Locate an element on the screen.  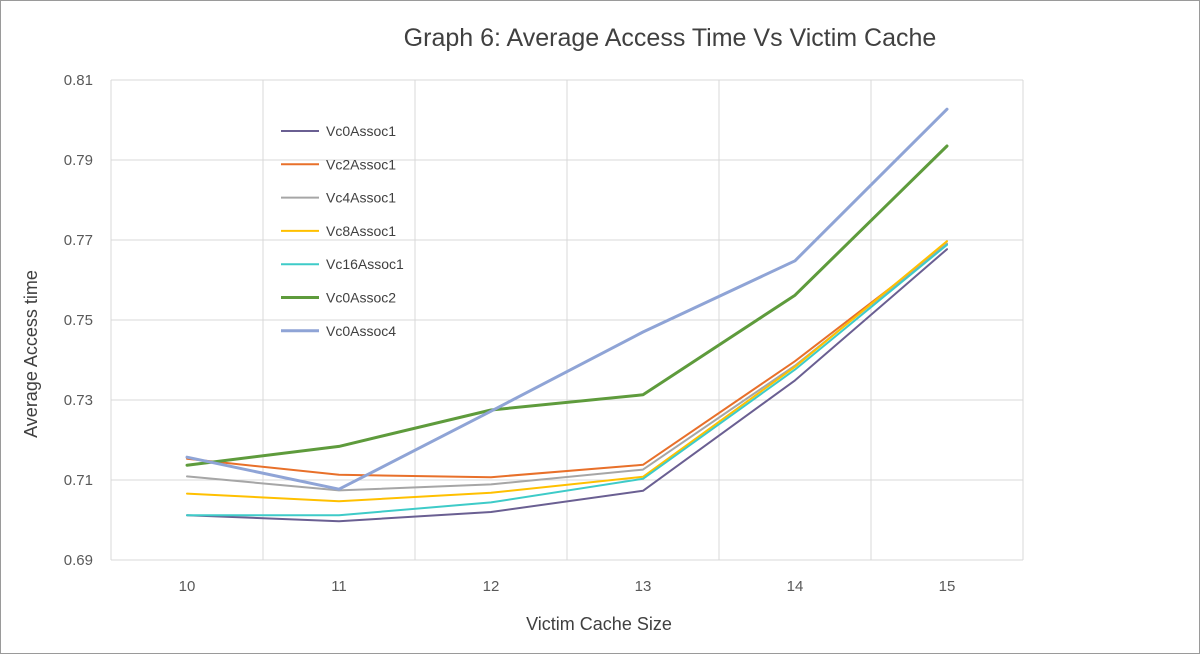
legend-label: Vc2Assoc1 is located at coordinates (361, 164).